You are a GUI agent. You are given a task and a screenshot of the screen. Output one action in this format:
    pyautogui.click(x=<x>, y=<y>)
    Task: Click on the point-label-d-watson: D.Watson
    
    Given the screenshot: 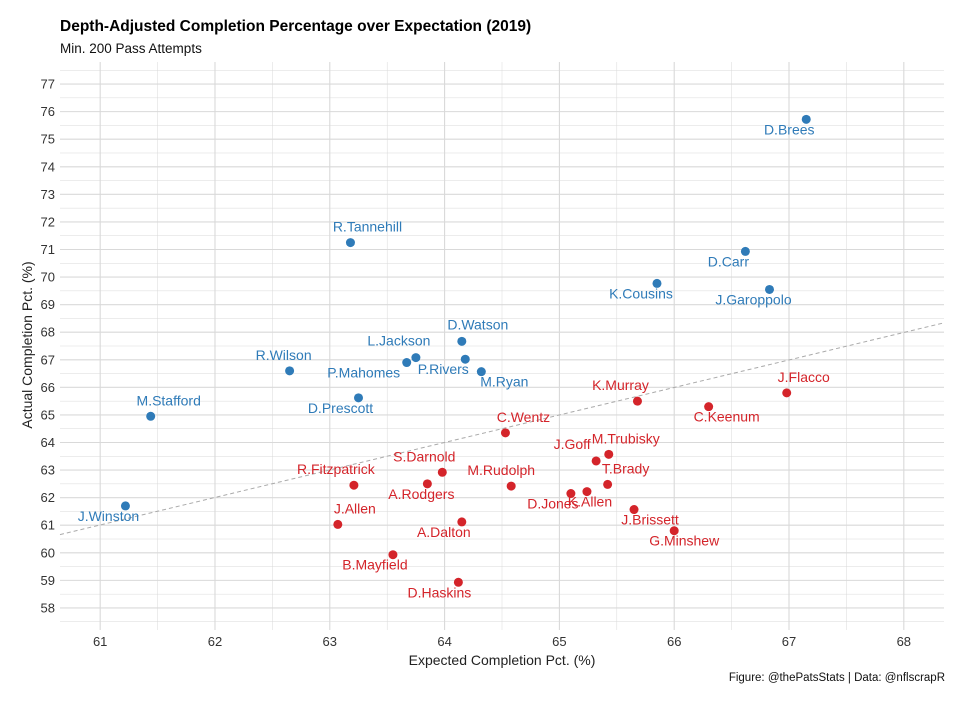 What is the action you would take?
    pyautogui.click(x=477, y=324)
    